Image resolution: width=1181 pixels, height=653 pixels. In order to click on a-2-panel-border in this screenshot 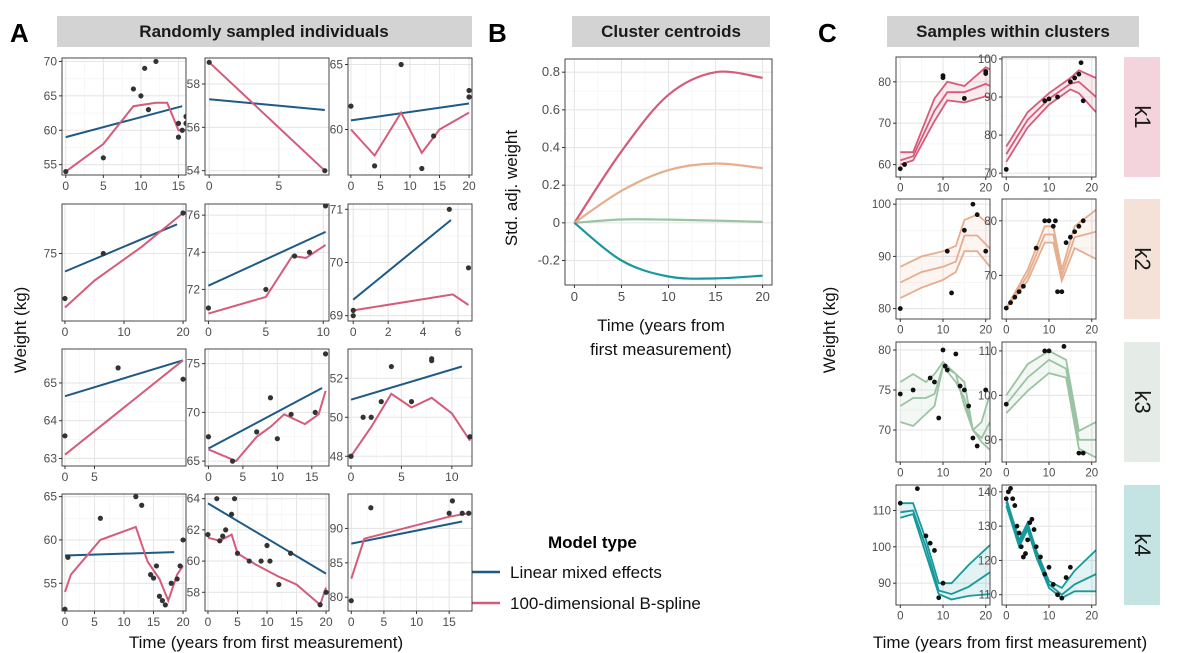, I will do `click(267, 116)`.